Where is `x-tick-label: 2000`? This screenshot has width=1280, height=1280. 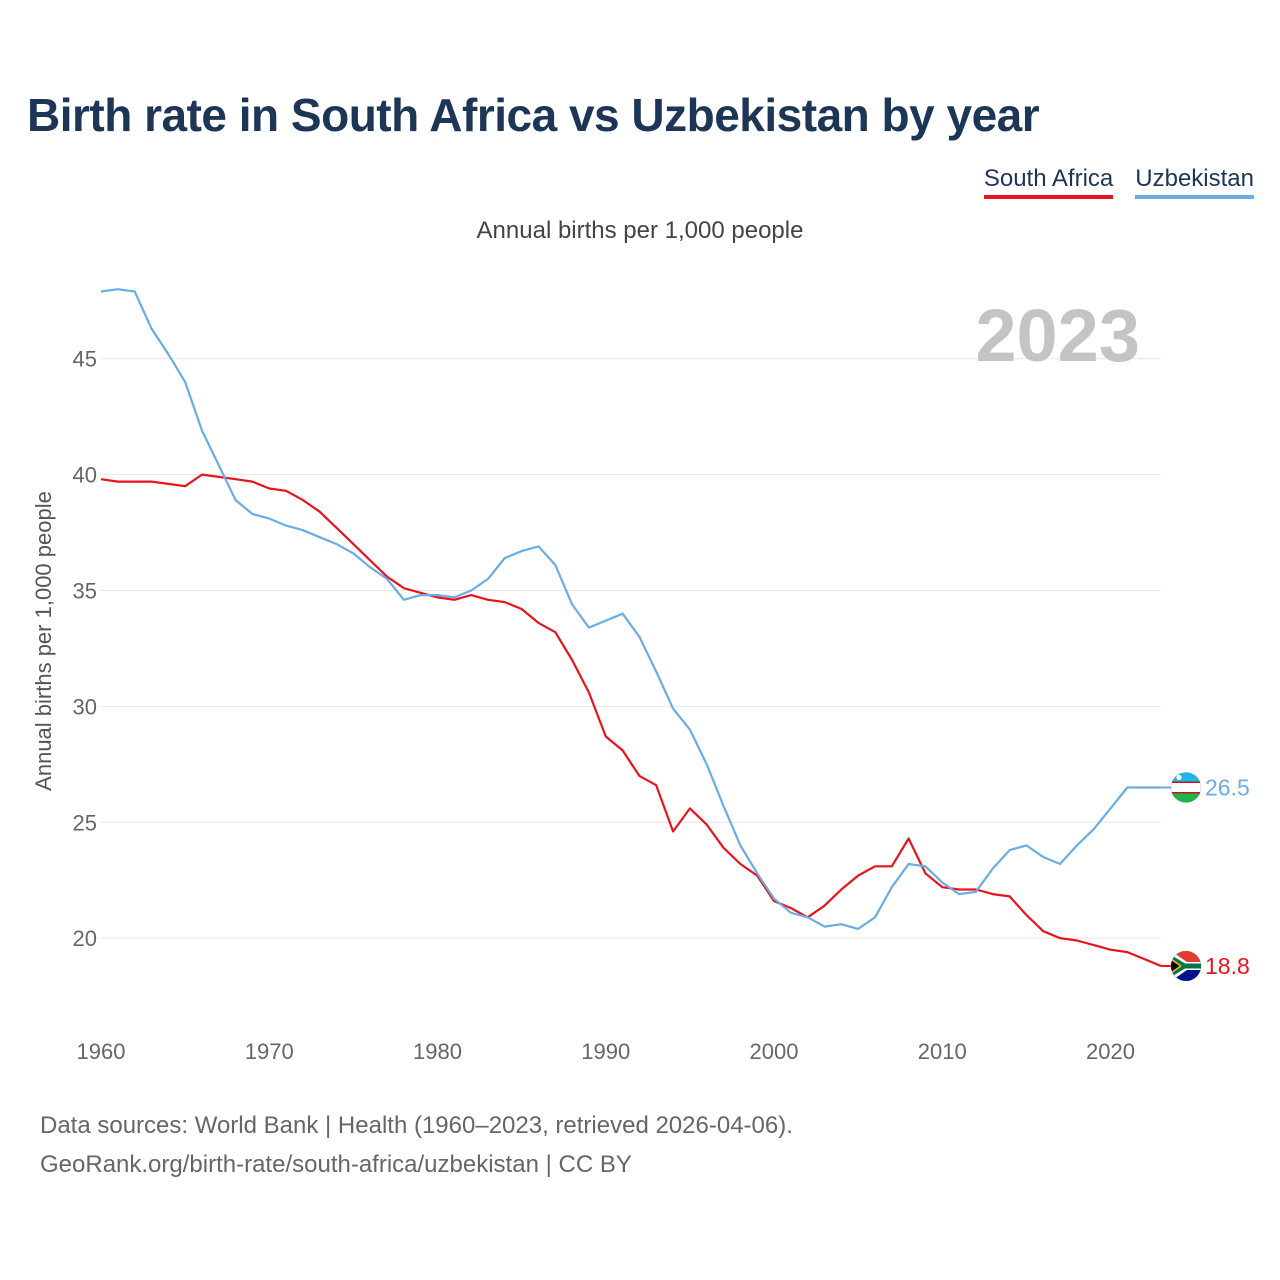
x-tick-label: 2000 is located at coordinates (774, 1051).